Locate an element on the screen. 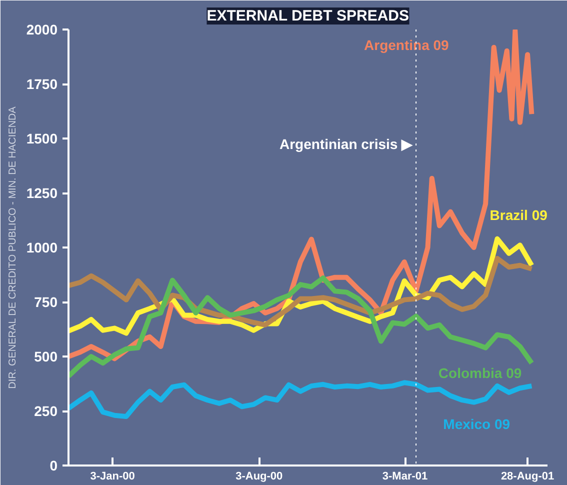  y-tick-label: 1250 is located at coordinates (42, 193).